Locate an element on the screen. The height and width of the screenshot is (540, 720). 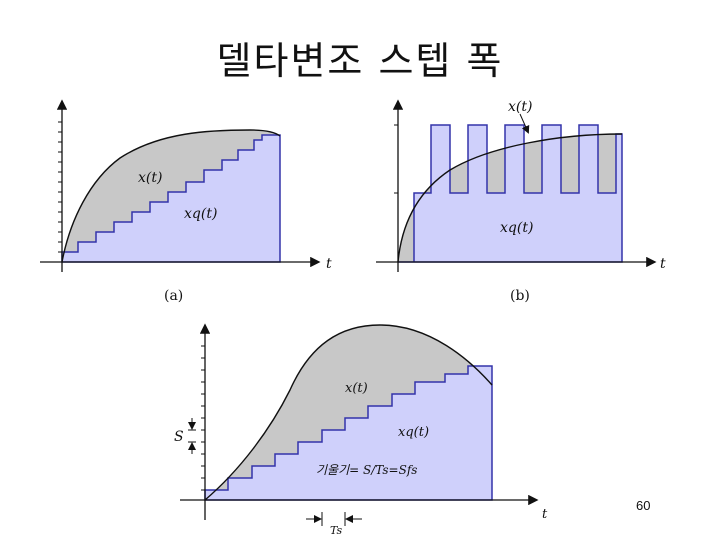
panel-b-staircase-label: xq(t) is located at coordinates (516, 228).